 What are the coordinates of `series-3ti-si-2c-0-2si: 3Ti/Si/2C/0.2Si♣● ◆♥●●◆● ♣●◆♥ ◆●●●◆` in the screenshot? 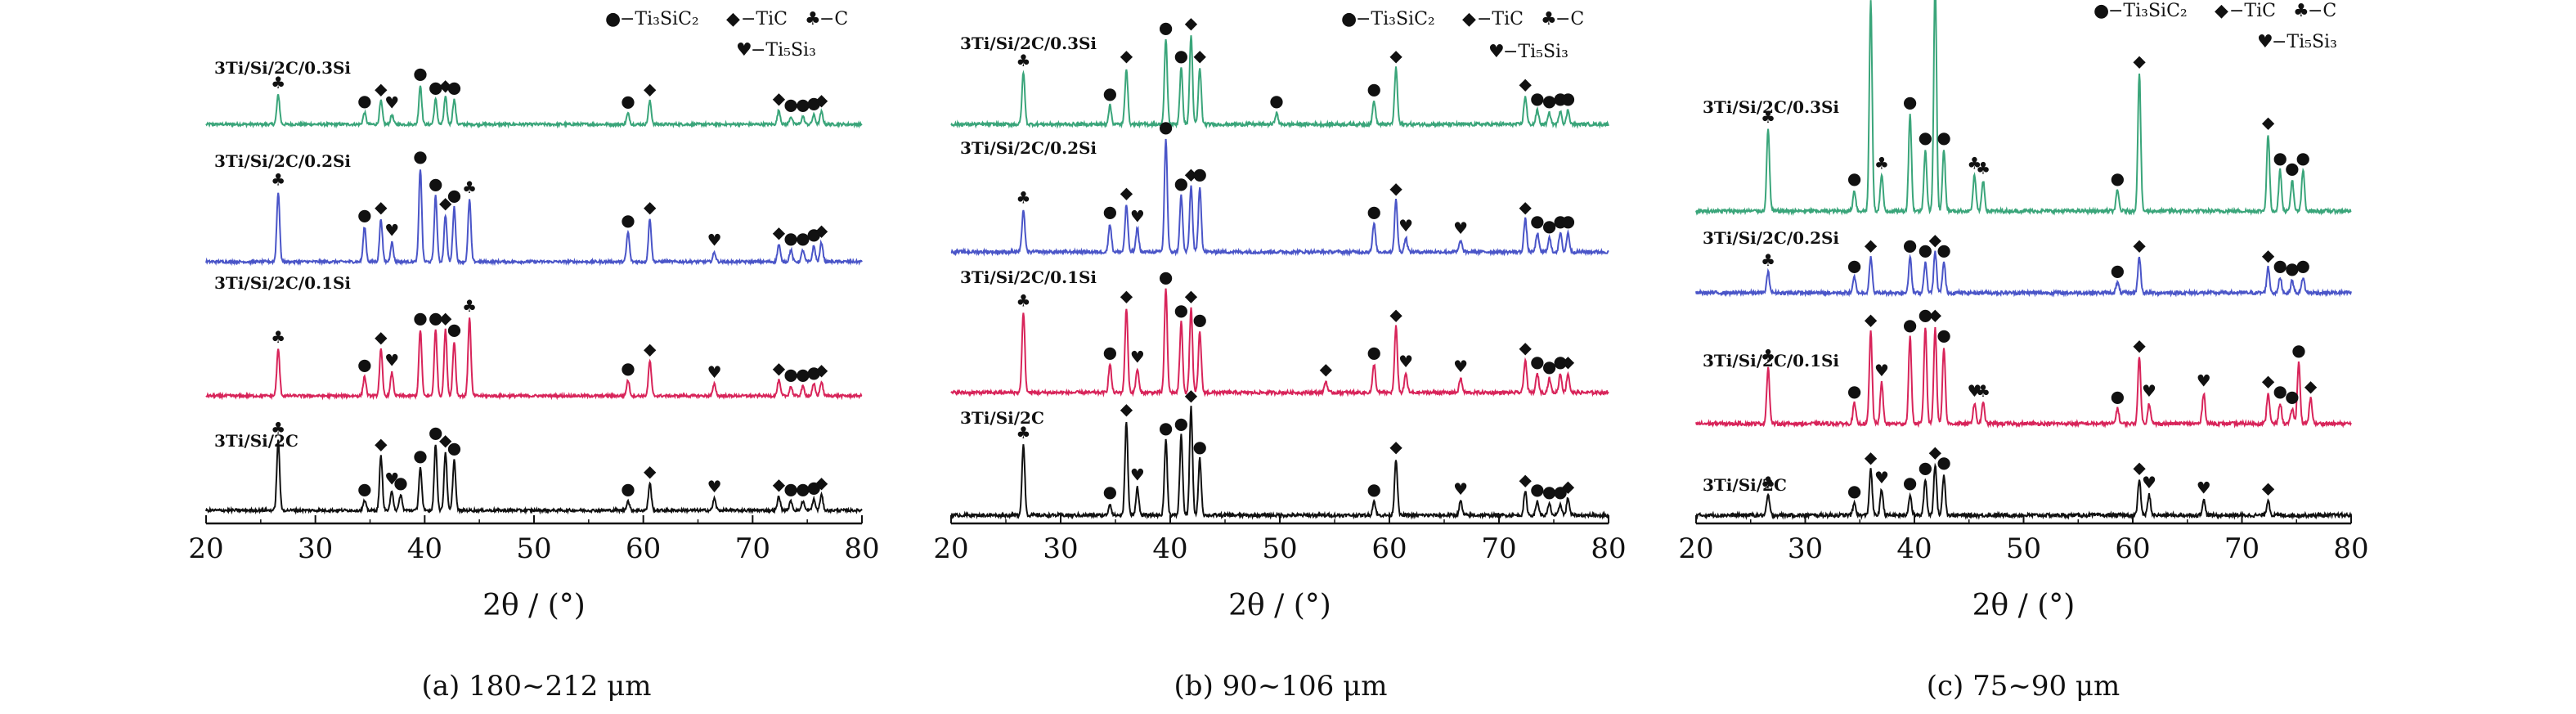 It's located at (534, 206).